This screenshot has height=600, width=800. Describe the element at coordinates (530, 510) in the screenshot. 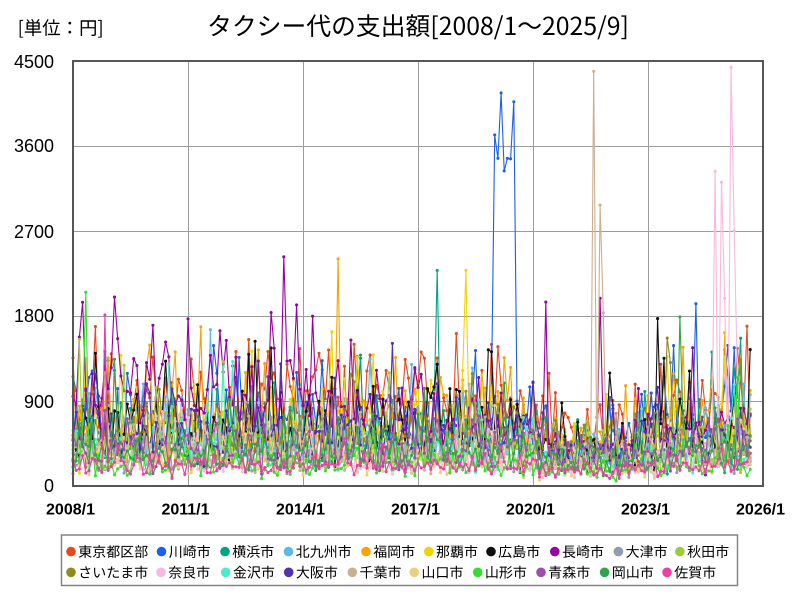

I see `svg-text: 2020/1` at that location.